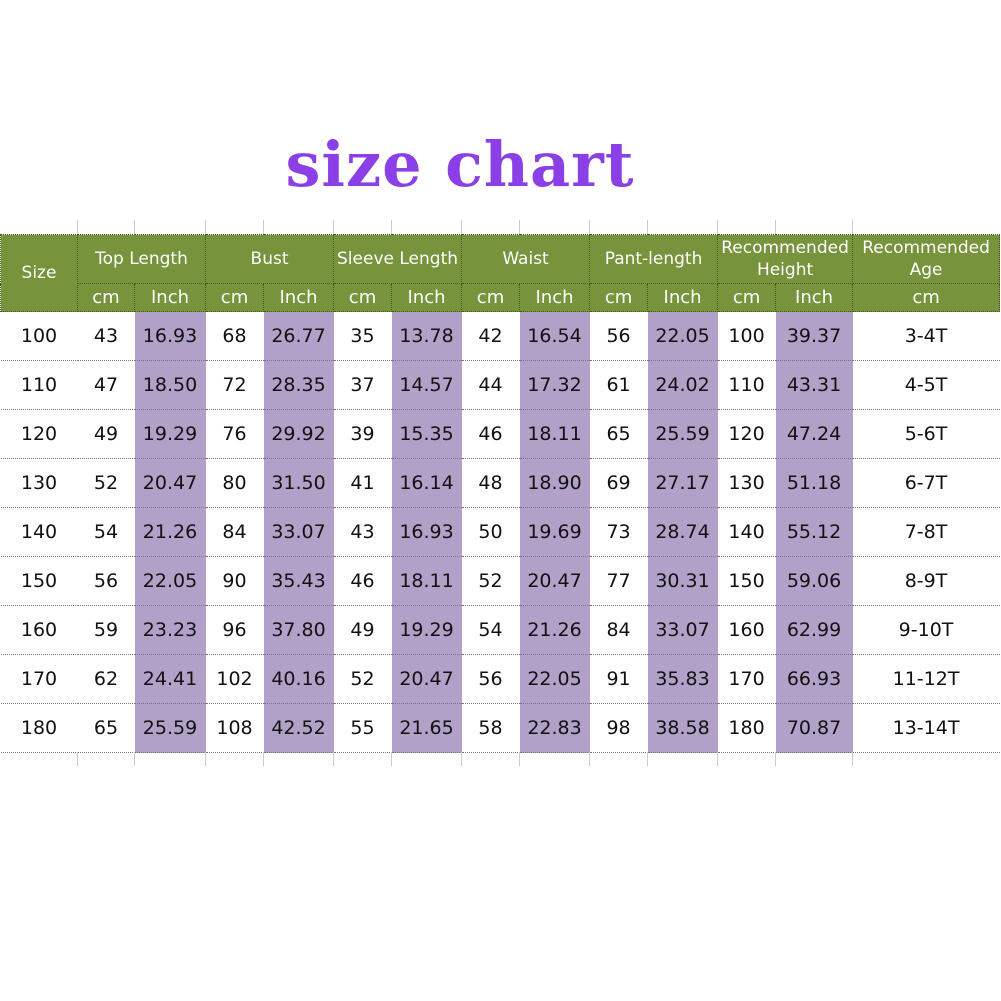 The width and height of the screenshot is (1001, 1001). Describe the element at coordinates (554, 728) in the screenshot. I see `table-cell: 22.83` at that location.